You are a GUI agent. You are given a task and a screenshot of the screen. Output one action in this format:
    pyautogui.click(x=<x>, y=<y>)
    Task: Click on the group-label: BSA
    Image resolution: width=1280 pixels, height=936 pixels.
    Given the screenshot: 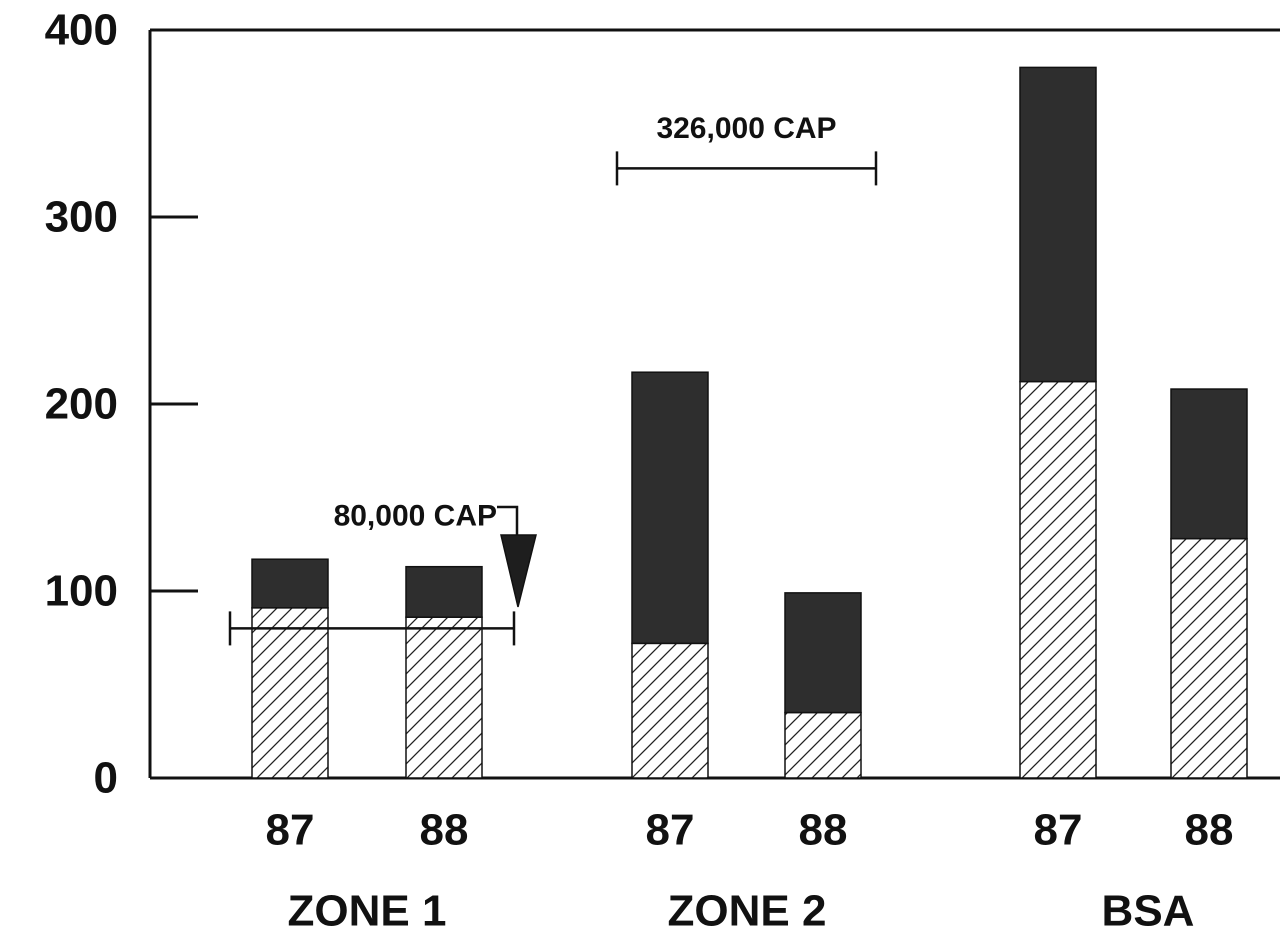 What is the action you would take?
    pyautogui.click(x=1148, y=911)
    